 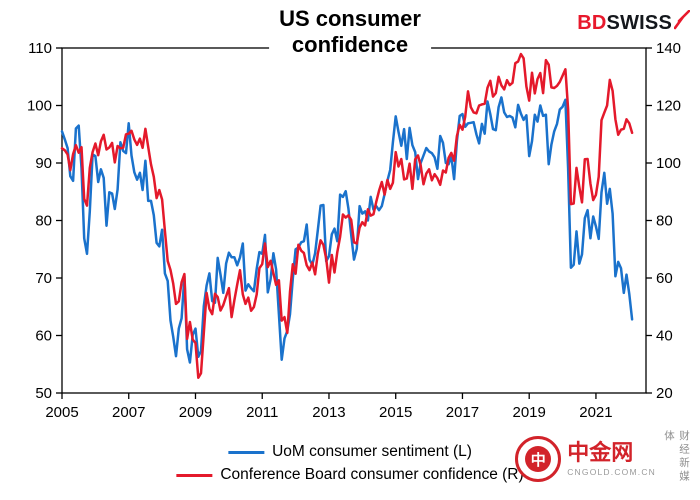 I want to click on cngold-logo-glyph: 中, so click(x=538, y=459).